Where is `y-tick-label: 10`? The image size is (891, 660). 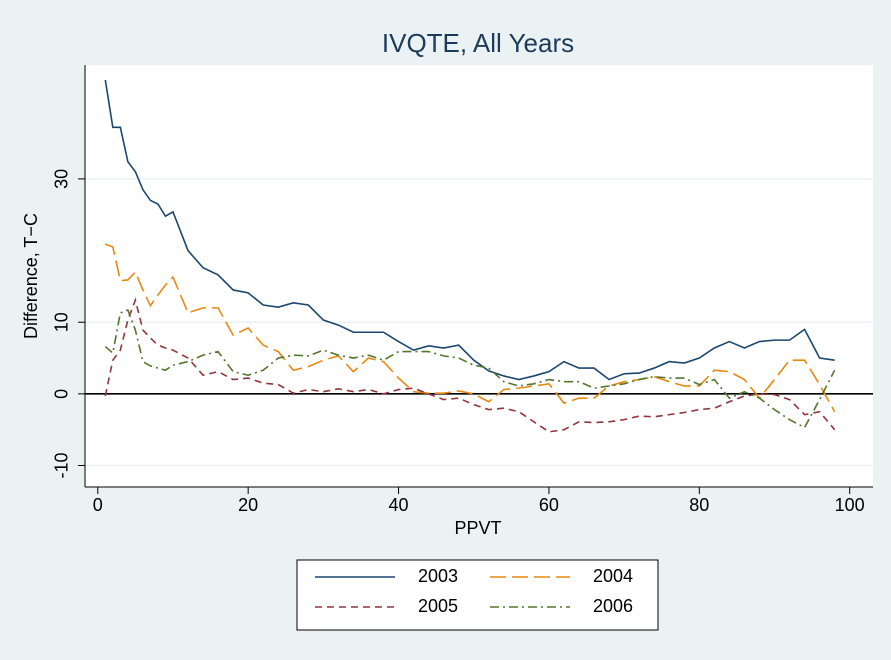
y-tick-label: 10 is located at coordinates (62, 322).